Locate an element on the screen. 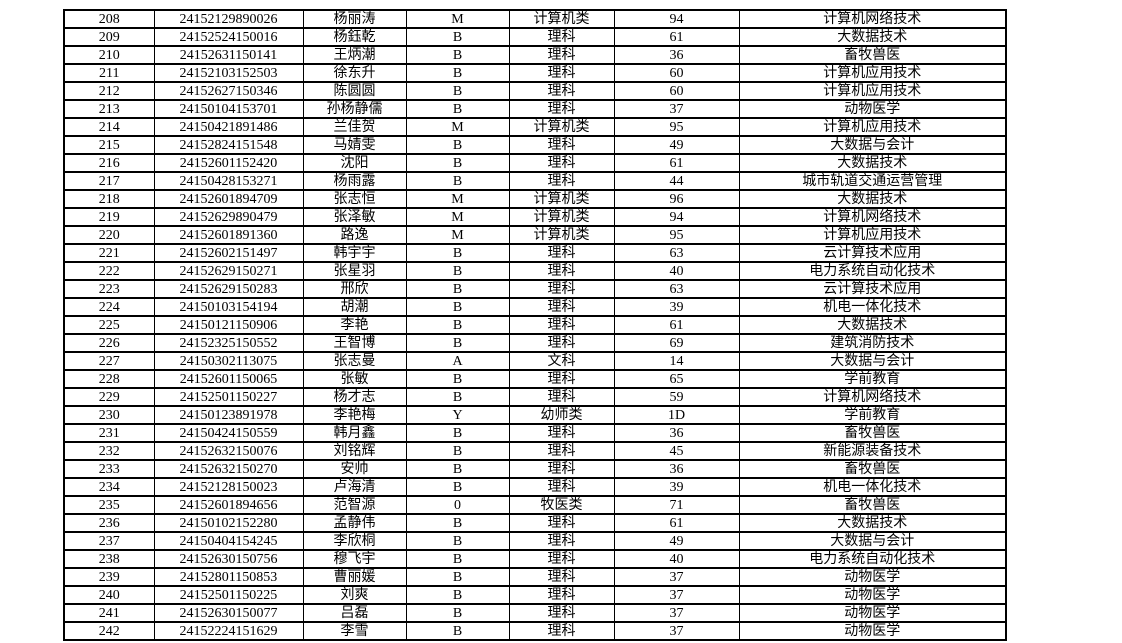  cell-major: 学前教育 is located at coordinates (872, 379).